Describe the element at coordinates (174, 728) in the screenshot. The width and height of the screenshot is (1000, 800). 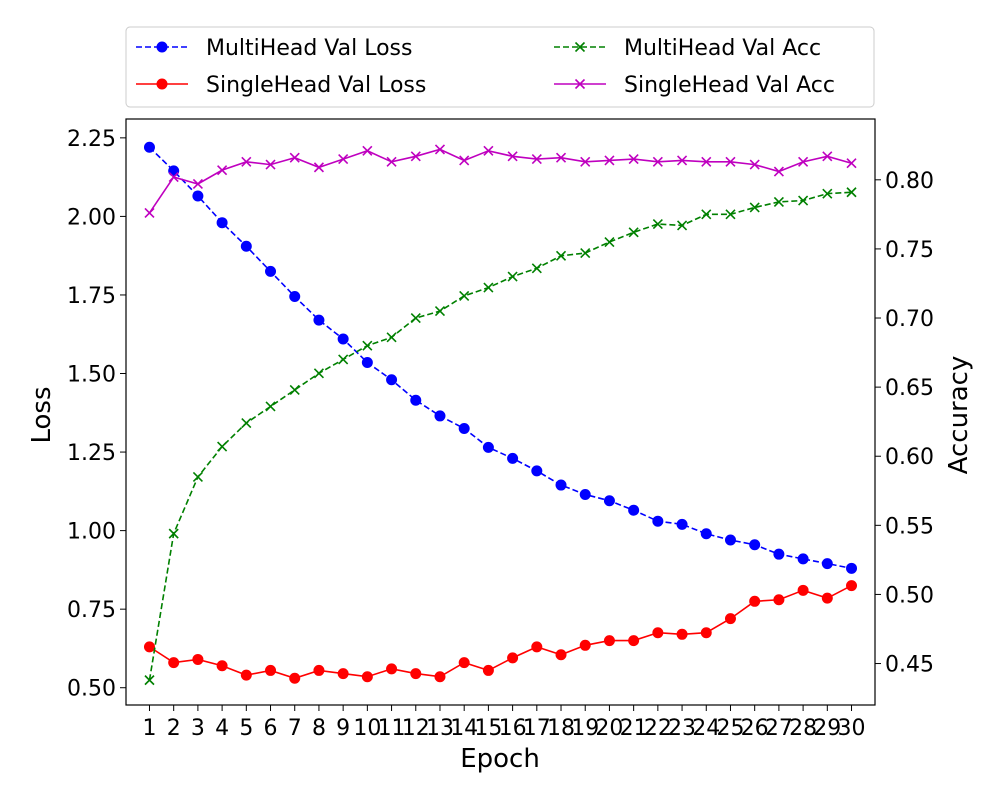
I see `x-tick-label: 2` at that location.